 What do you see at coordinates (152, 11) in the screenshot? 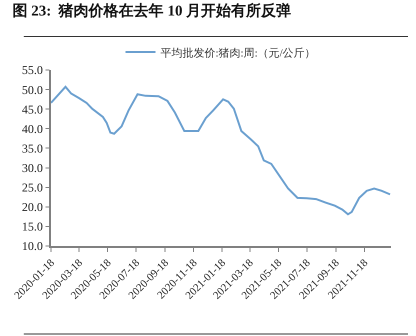
I see `chart-title: 图 23: 猪肉价格在去年 10 月开始有所反弹` at bounding box center [152, 11].